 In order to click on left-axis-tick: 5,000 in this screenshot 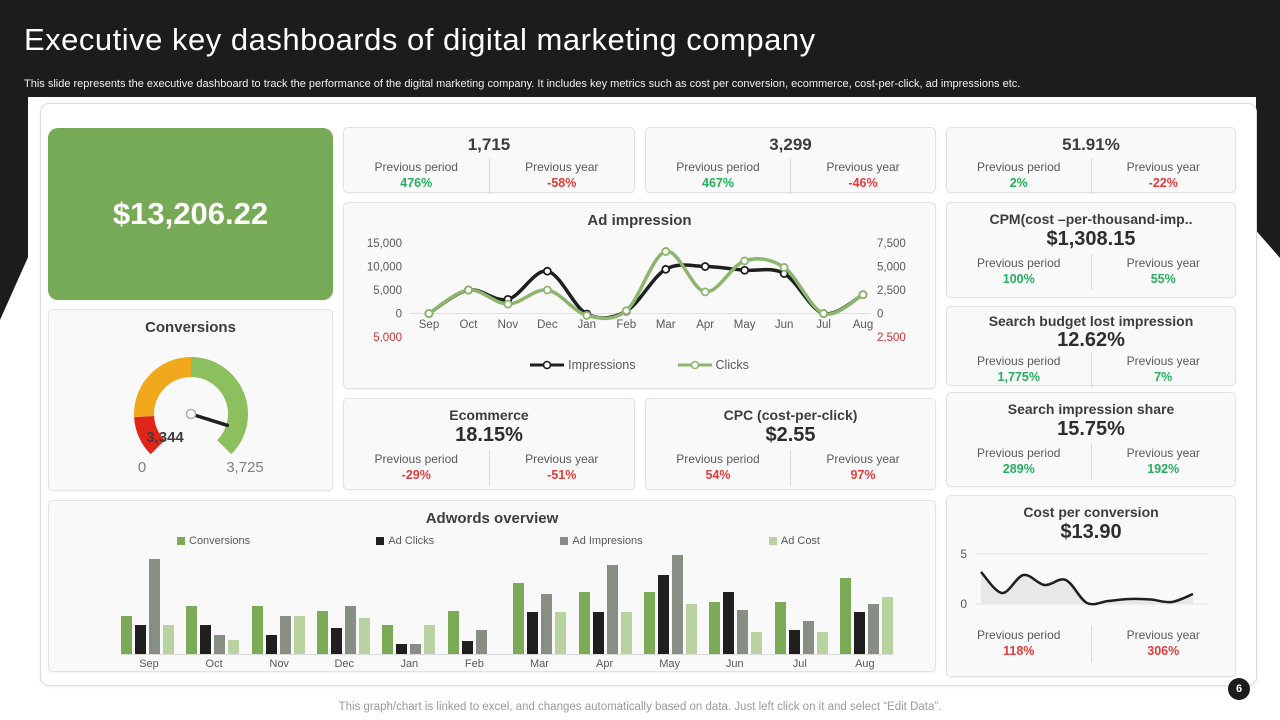, I will do `click(387, 338)`.